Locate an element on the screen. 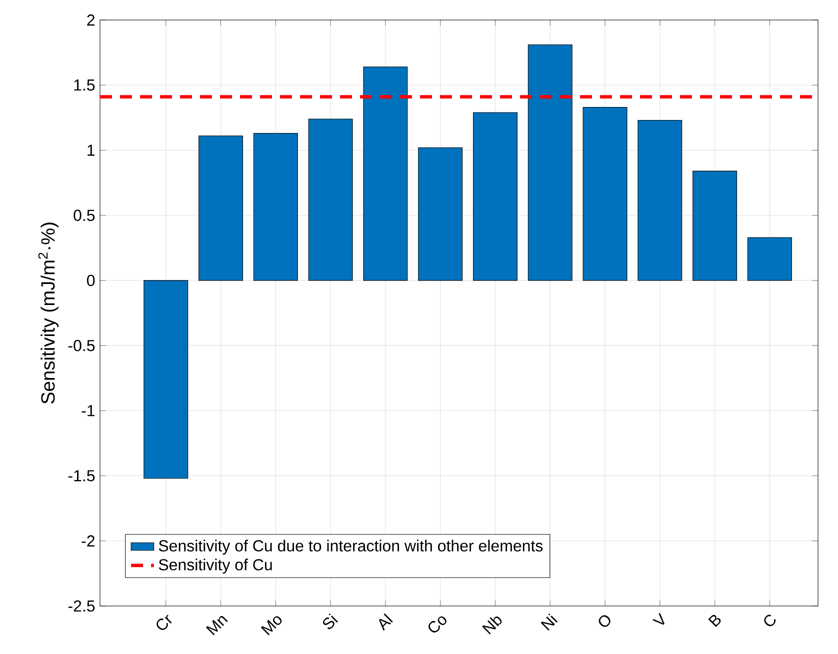 The height and width of the screenshot is (654, 838). x-tick-label: Co is located at coordinates (437, 624).